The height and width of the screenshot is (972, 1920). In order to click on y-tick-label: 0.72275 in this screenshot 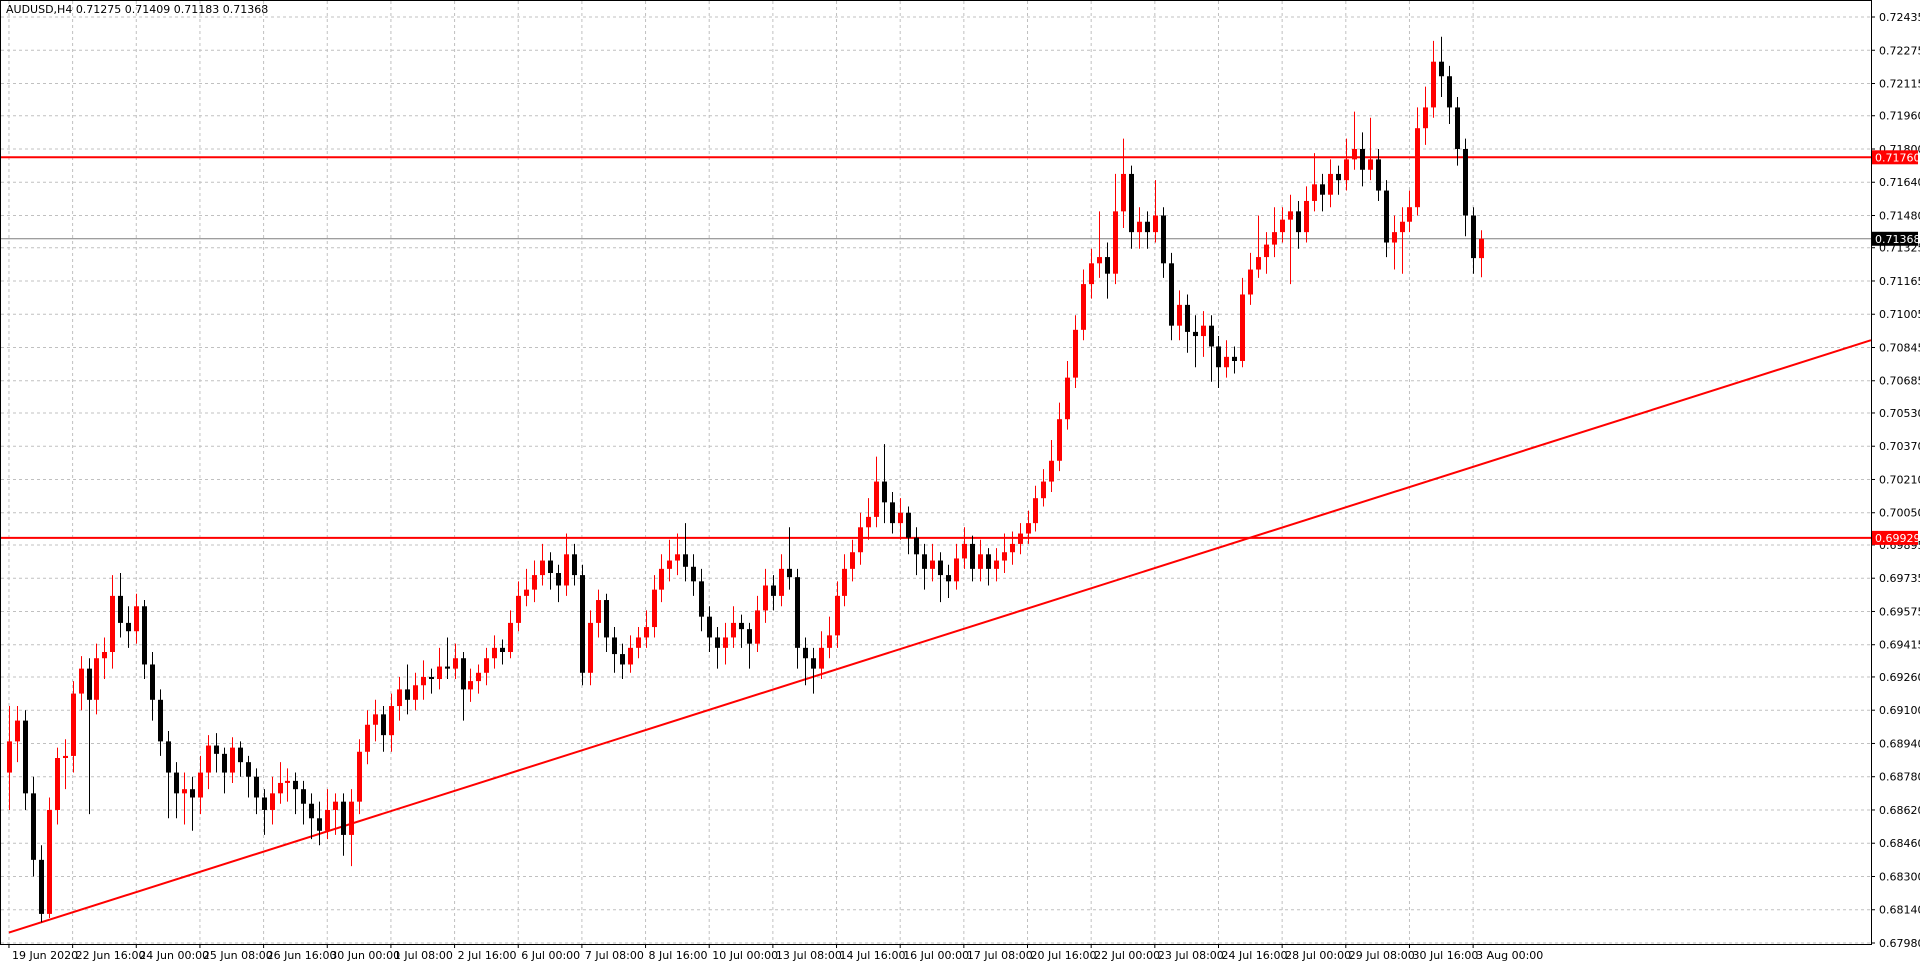, I will do `click(1899, 50)`.